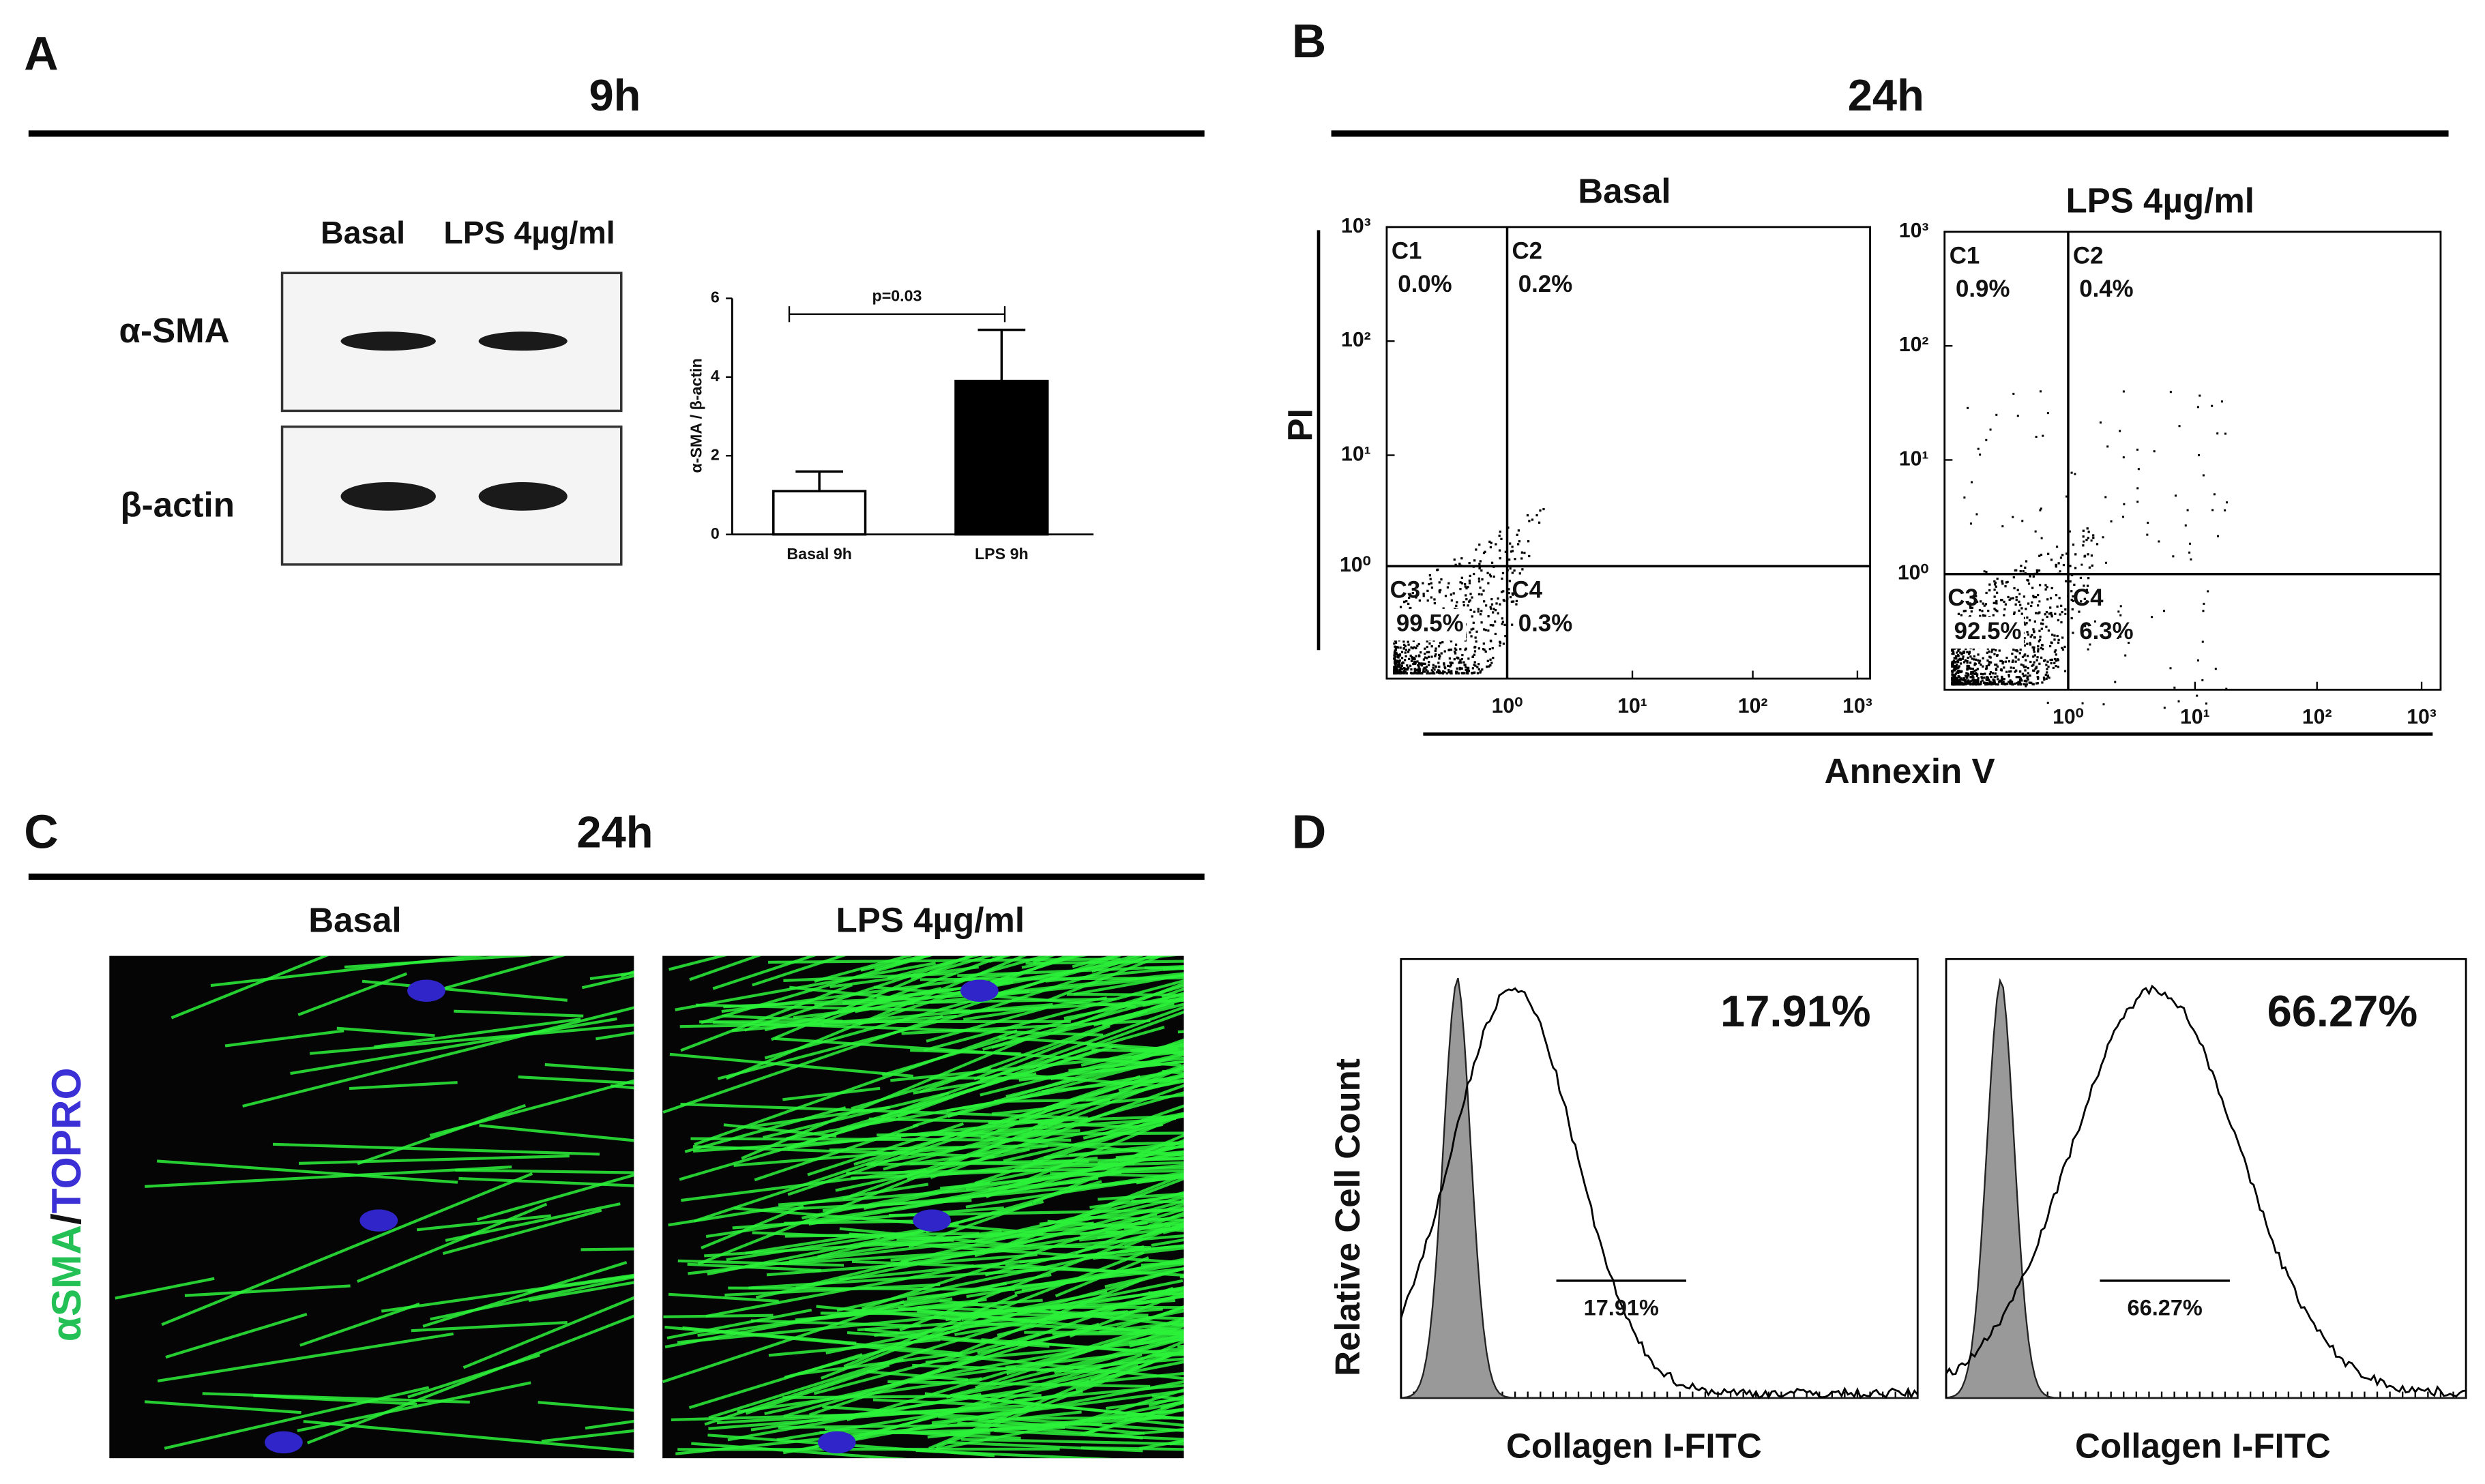  What do you see at coordinates (2165, 1307) in the screenshot?
I see `gate-label: 66.27%` at bounding box center [2165, 1307].